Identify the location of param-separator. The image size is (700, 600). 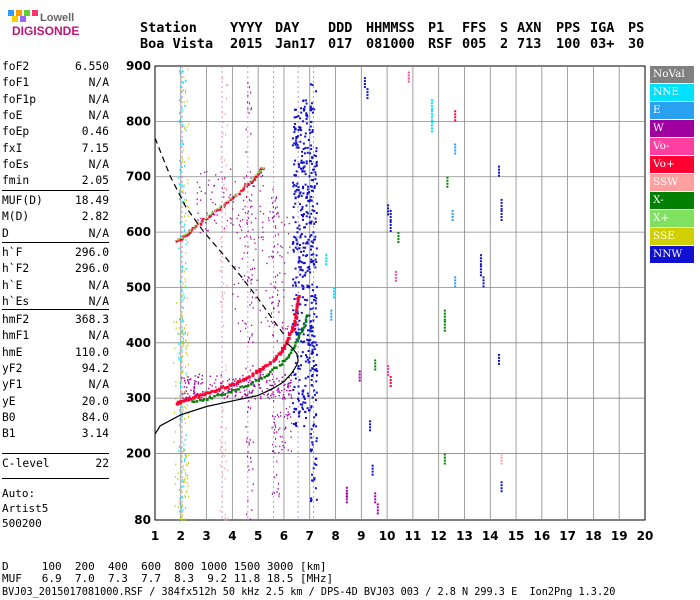
(55, 453).